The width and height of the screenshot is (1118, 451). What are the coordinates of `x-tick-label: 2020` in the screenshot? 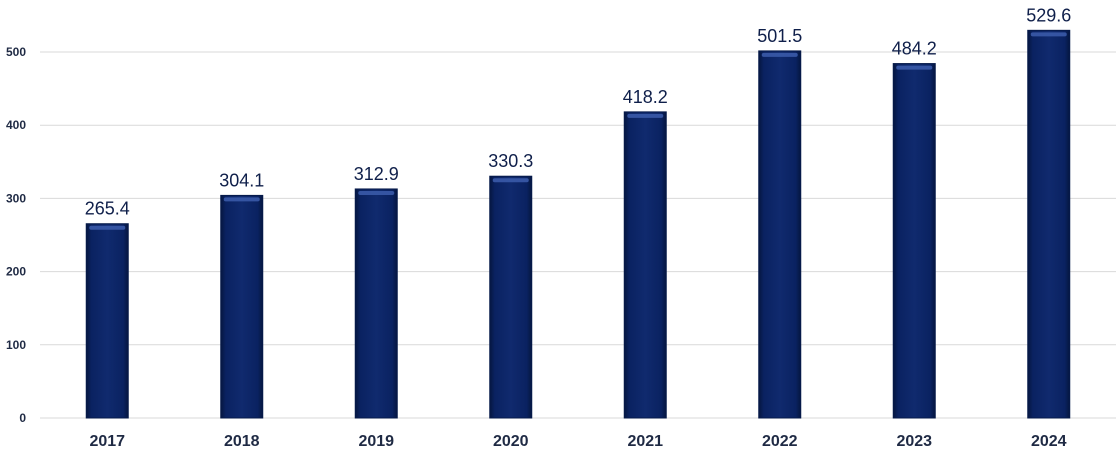 It's located at (511, 441).